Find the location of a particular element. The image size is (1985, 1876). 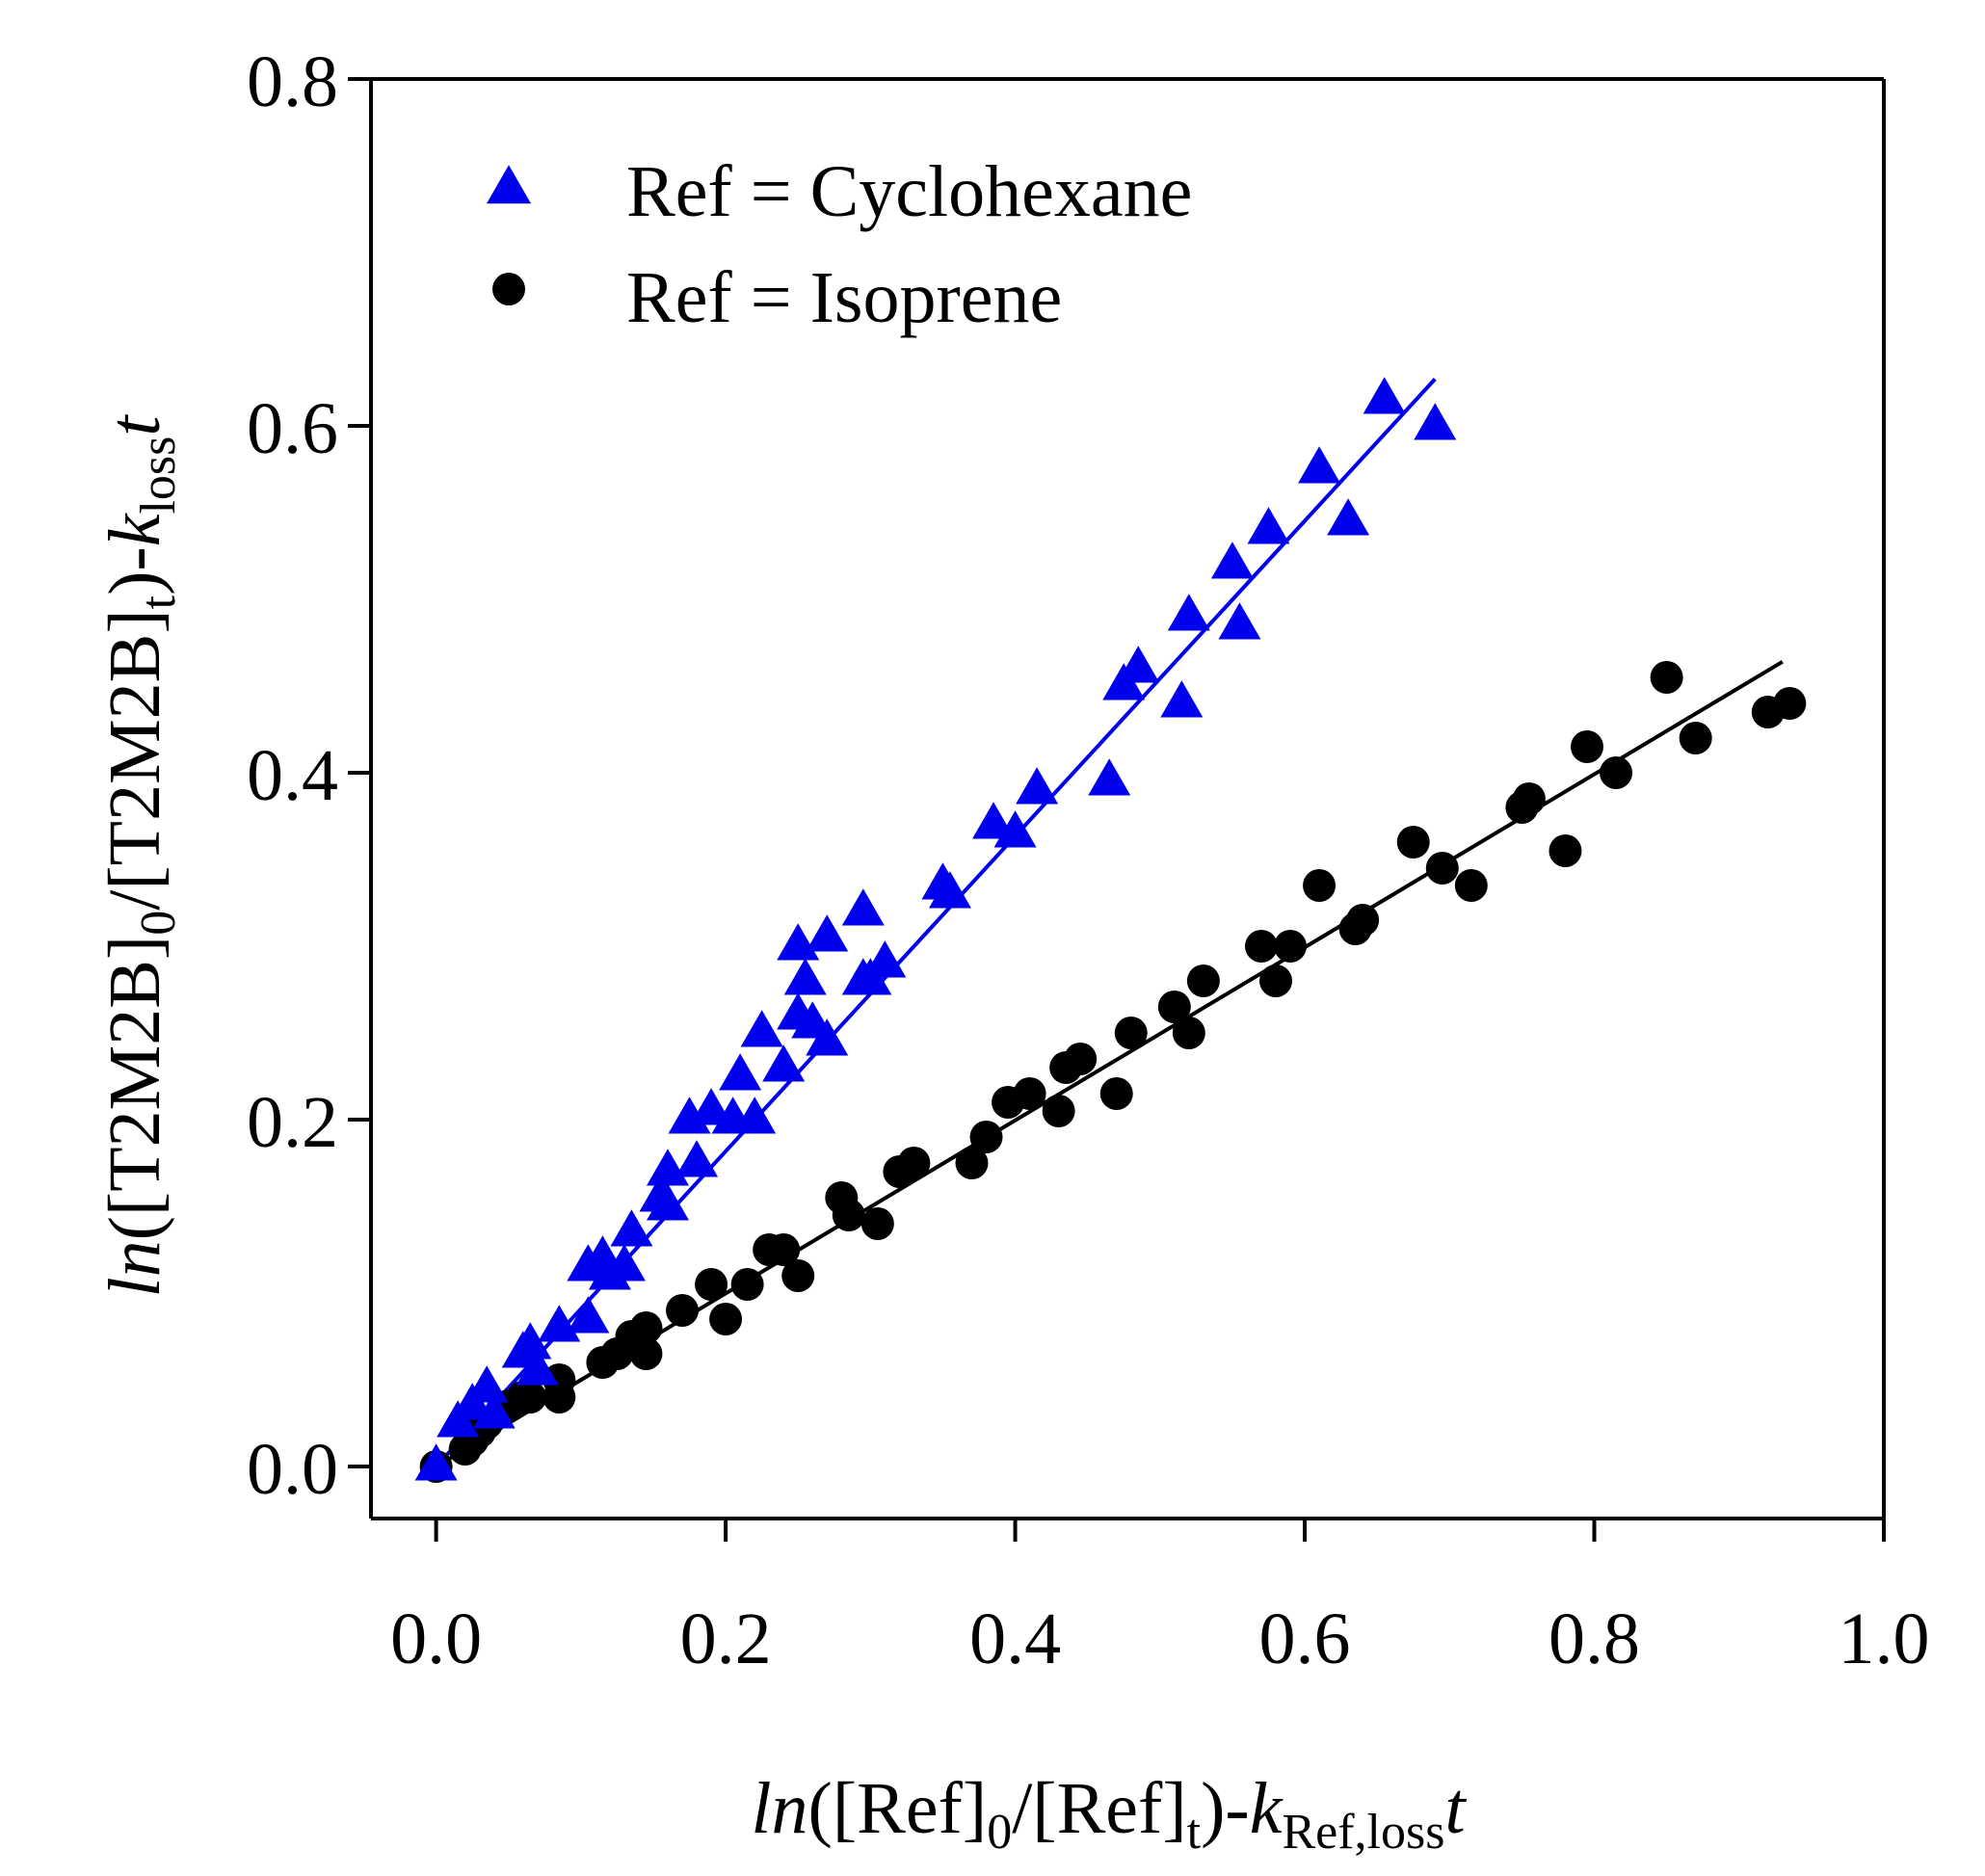

x-tick-label: 0.8 is located at coordinates (1594, 1639).